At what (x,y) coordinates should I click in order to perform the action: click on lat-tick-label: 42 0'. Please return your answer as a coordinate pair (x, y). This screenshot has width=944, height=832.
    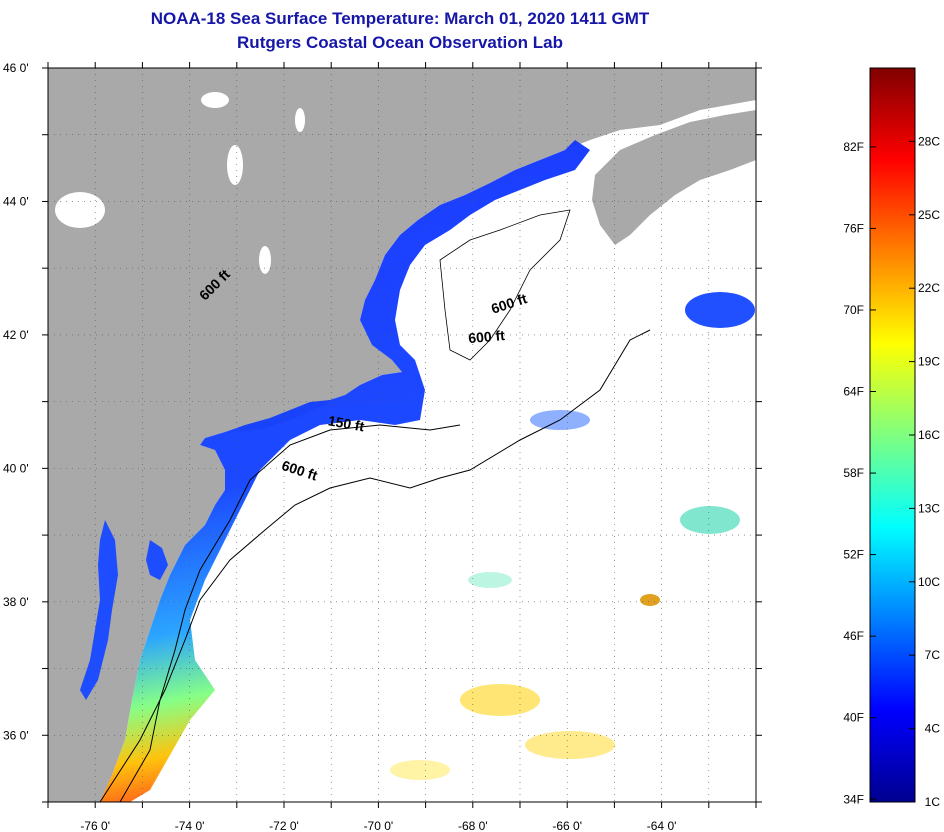
    Looking at the image, I should click on (16, 335).